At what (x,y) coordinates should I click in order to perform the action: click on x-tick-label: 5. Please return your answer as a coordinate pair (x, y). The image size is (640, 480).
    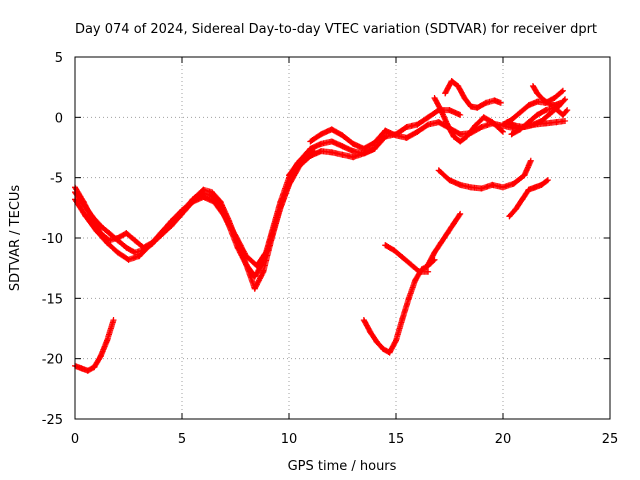
    Looking at the image, I should click on (182, 439).